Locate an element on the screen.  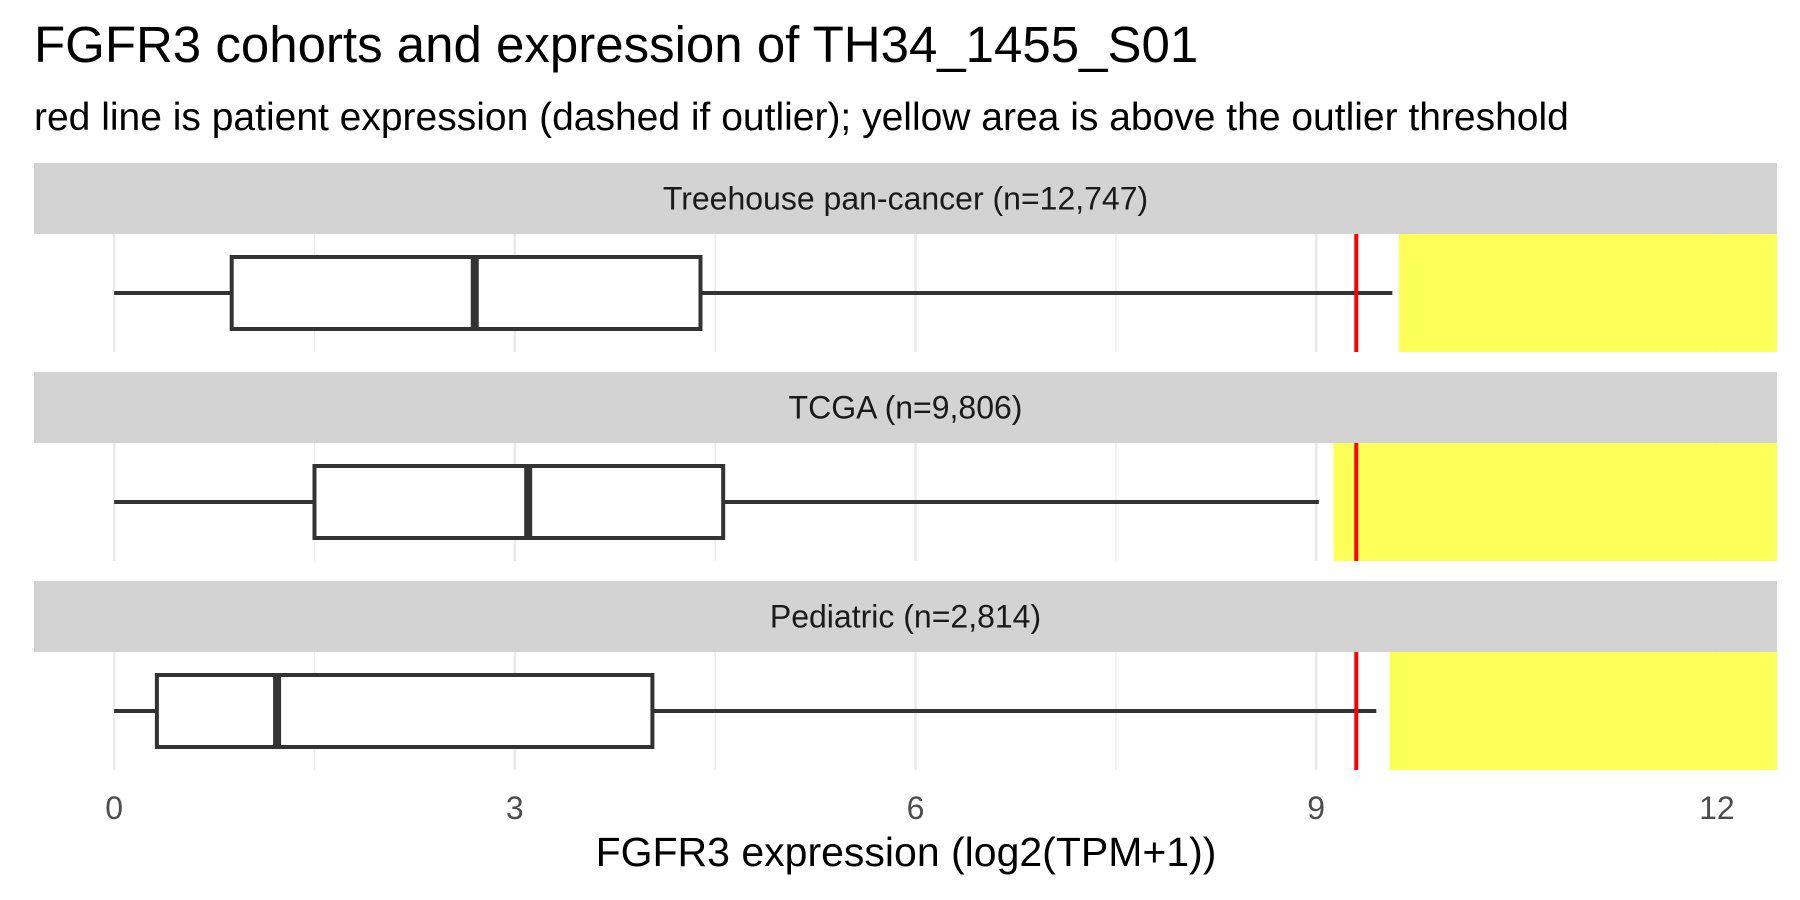
x-tick-label: 0 is located at coordinates (114, 808).